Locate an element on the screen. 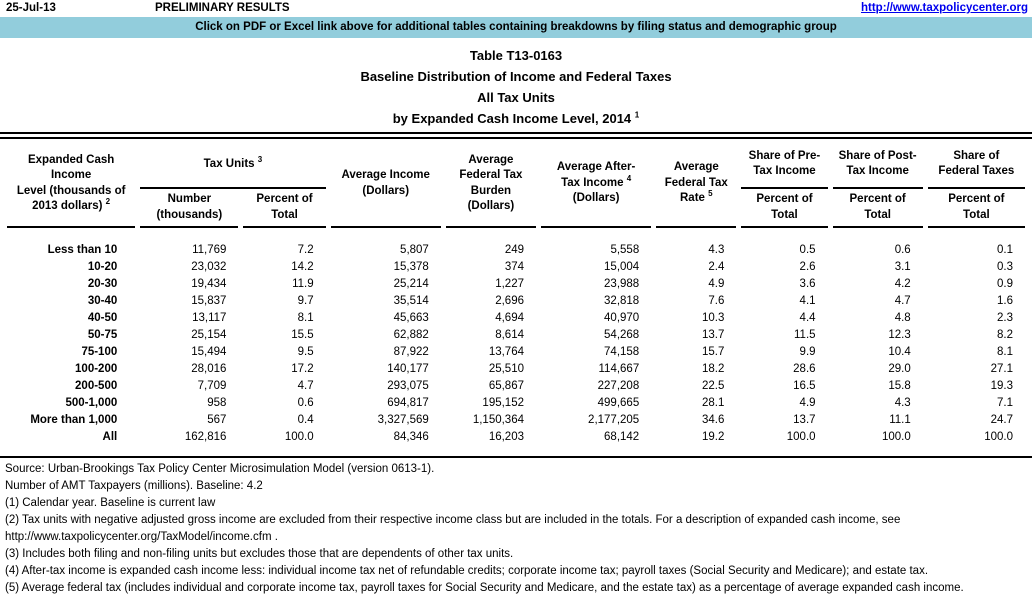 The height and width of the screenshot is (597, 1032). data-cell: 28,016 is located at coordinates (209, 368).